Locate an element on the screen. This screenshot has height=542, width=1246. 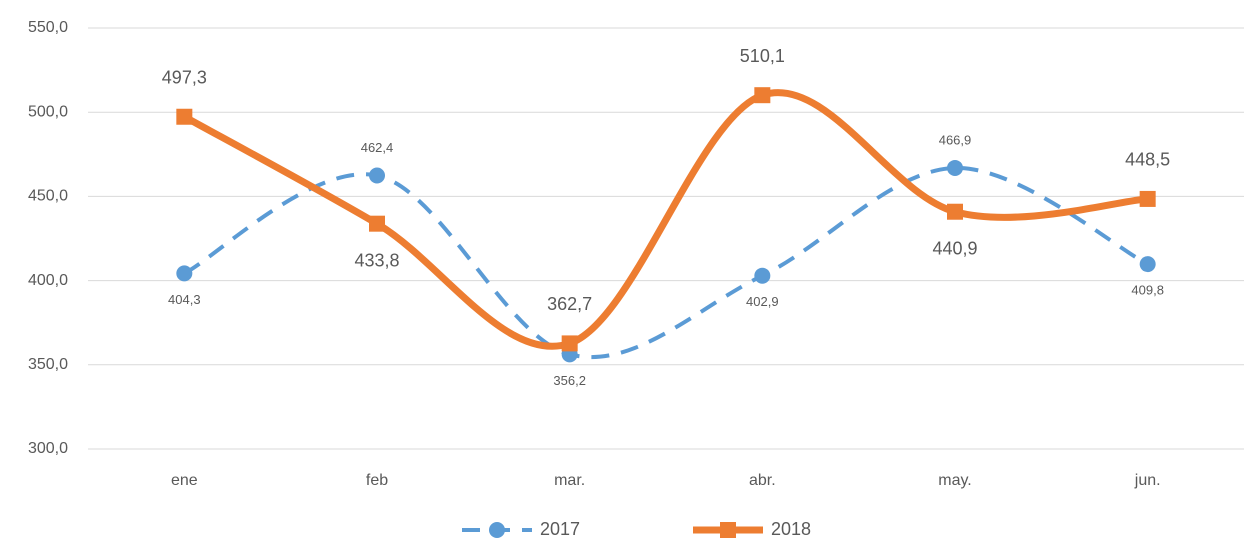
x-tick-label: may. is located at coordinates (954, 480).